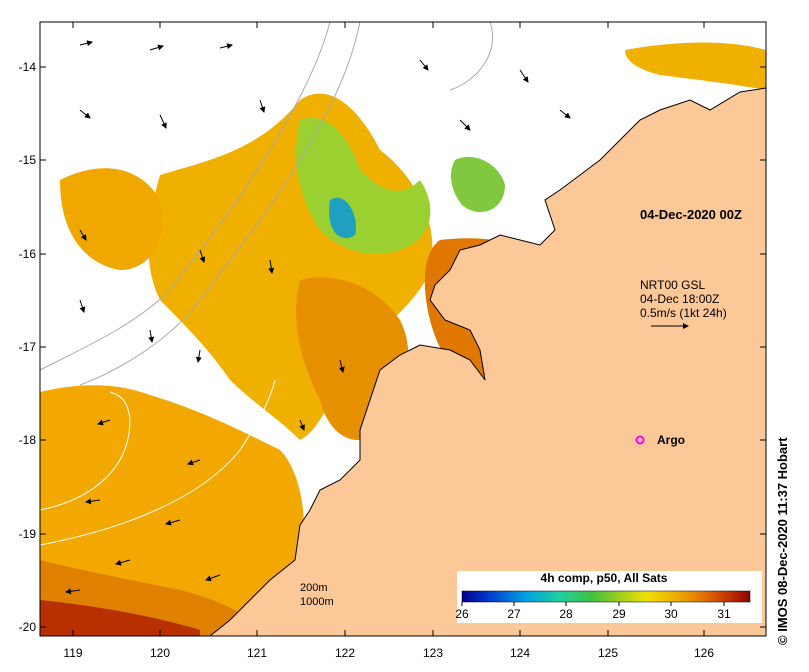 This screenshot has height=672, width=809. I want to click on lat-label-20: -20, so click(28, 627).